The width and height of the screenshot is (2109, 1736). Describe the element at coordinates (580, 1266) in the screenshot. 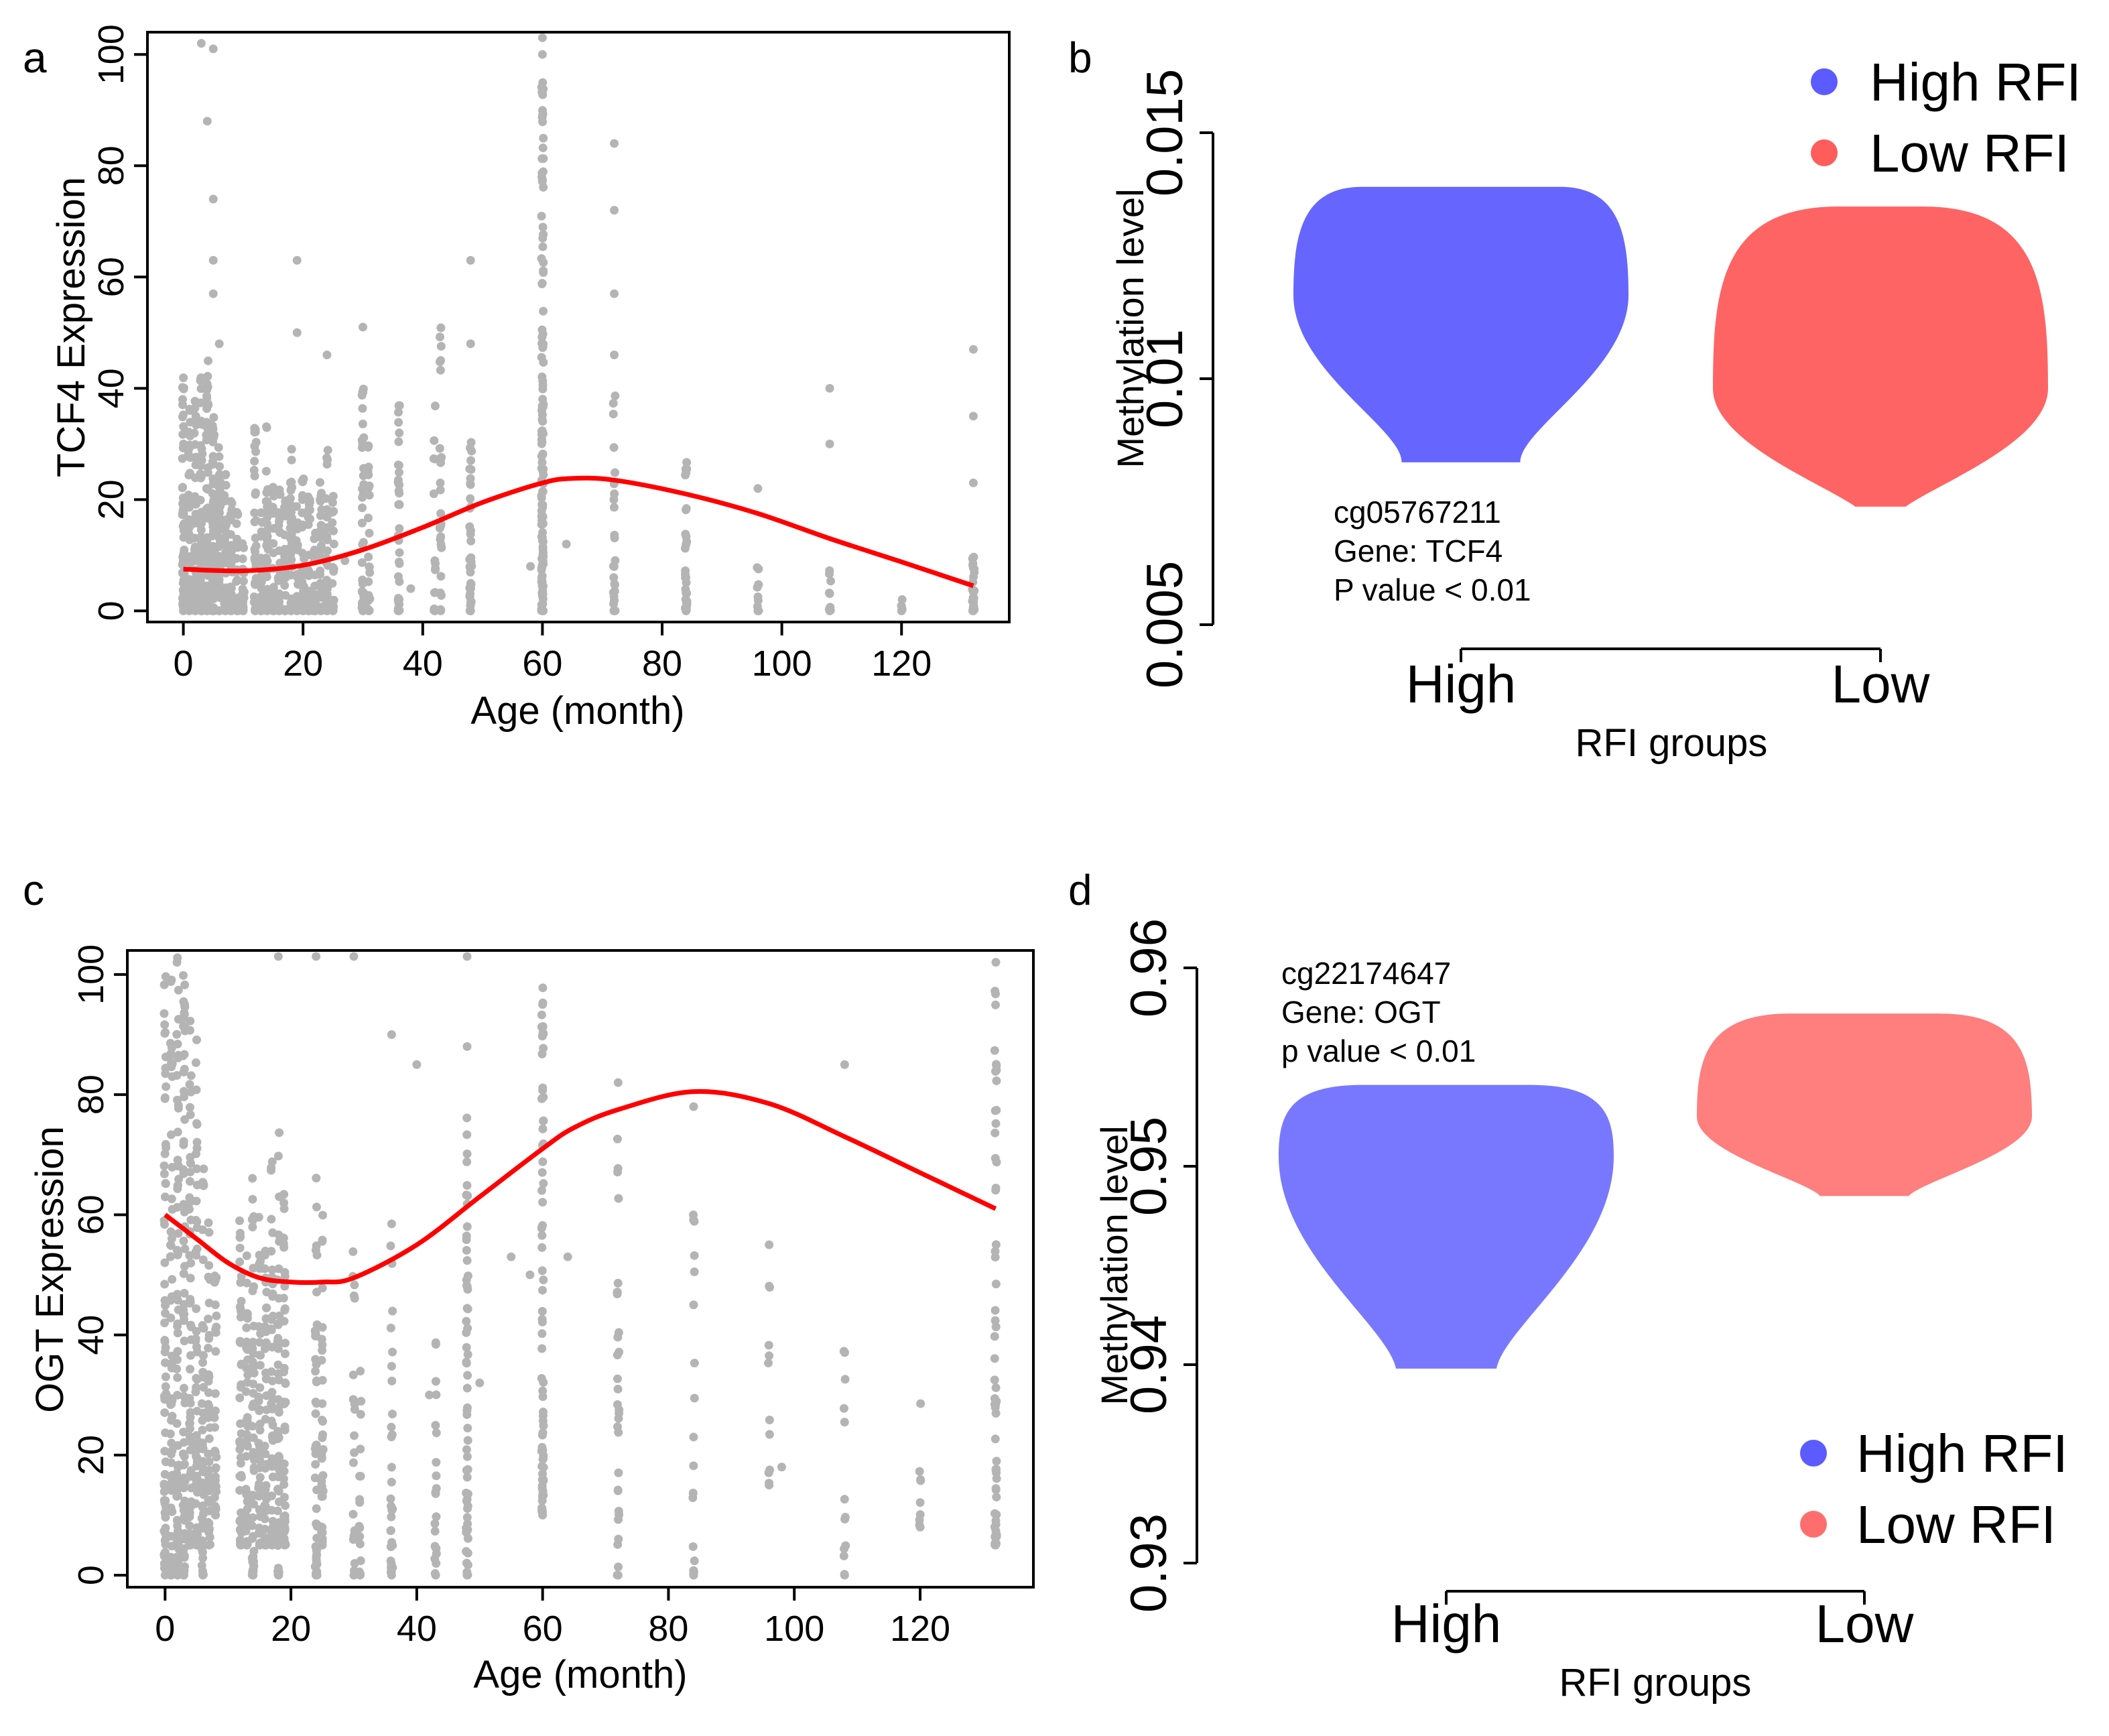

I see `panel-c-points` at that location.